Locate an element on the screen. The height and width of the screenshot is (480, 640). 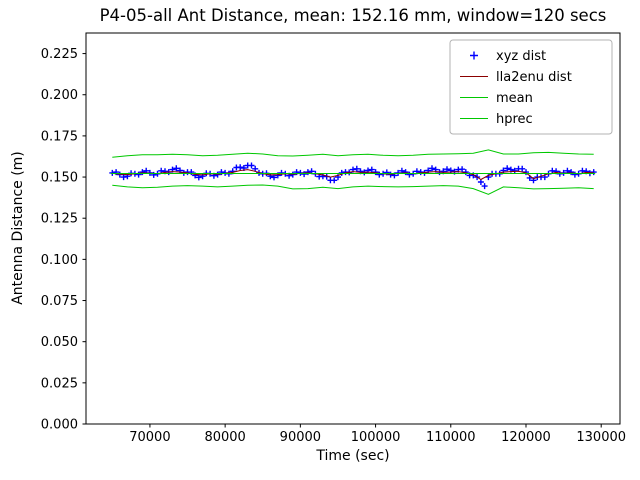
legend-label: xyz dist is located at coordinates (521, 56).